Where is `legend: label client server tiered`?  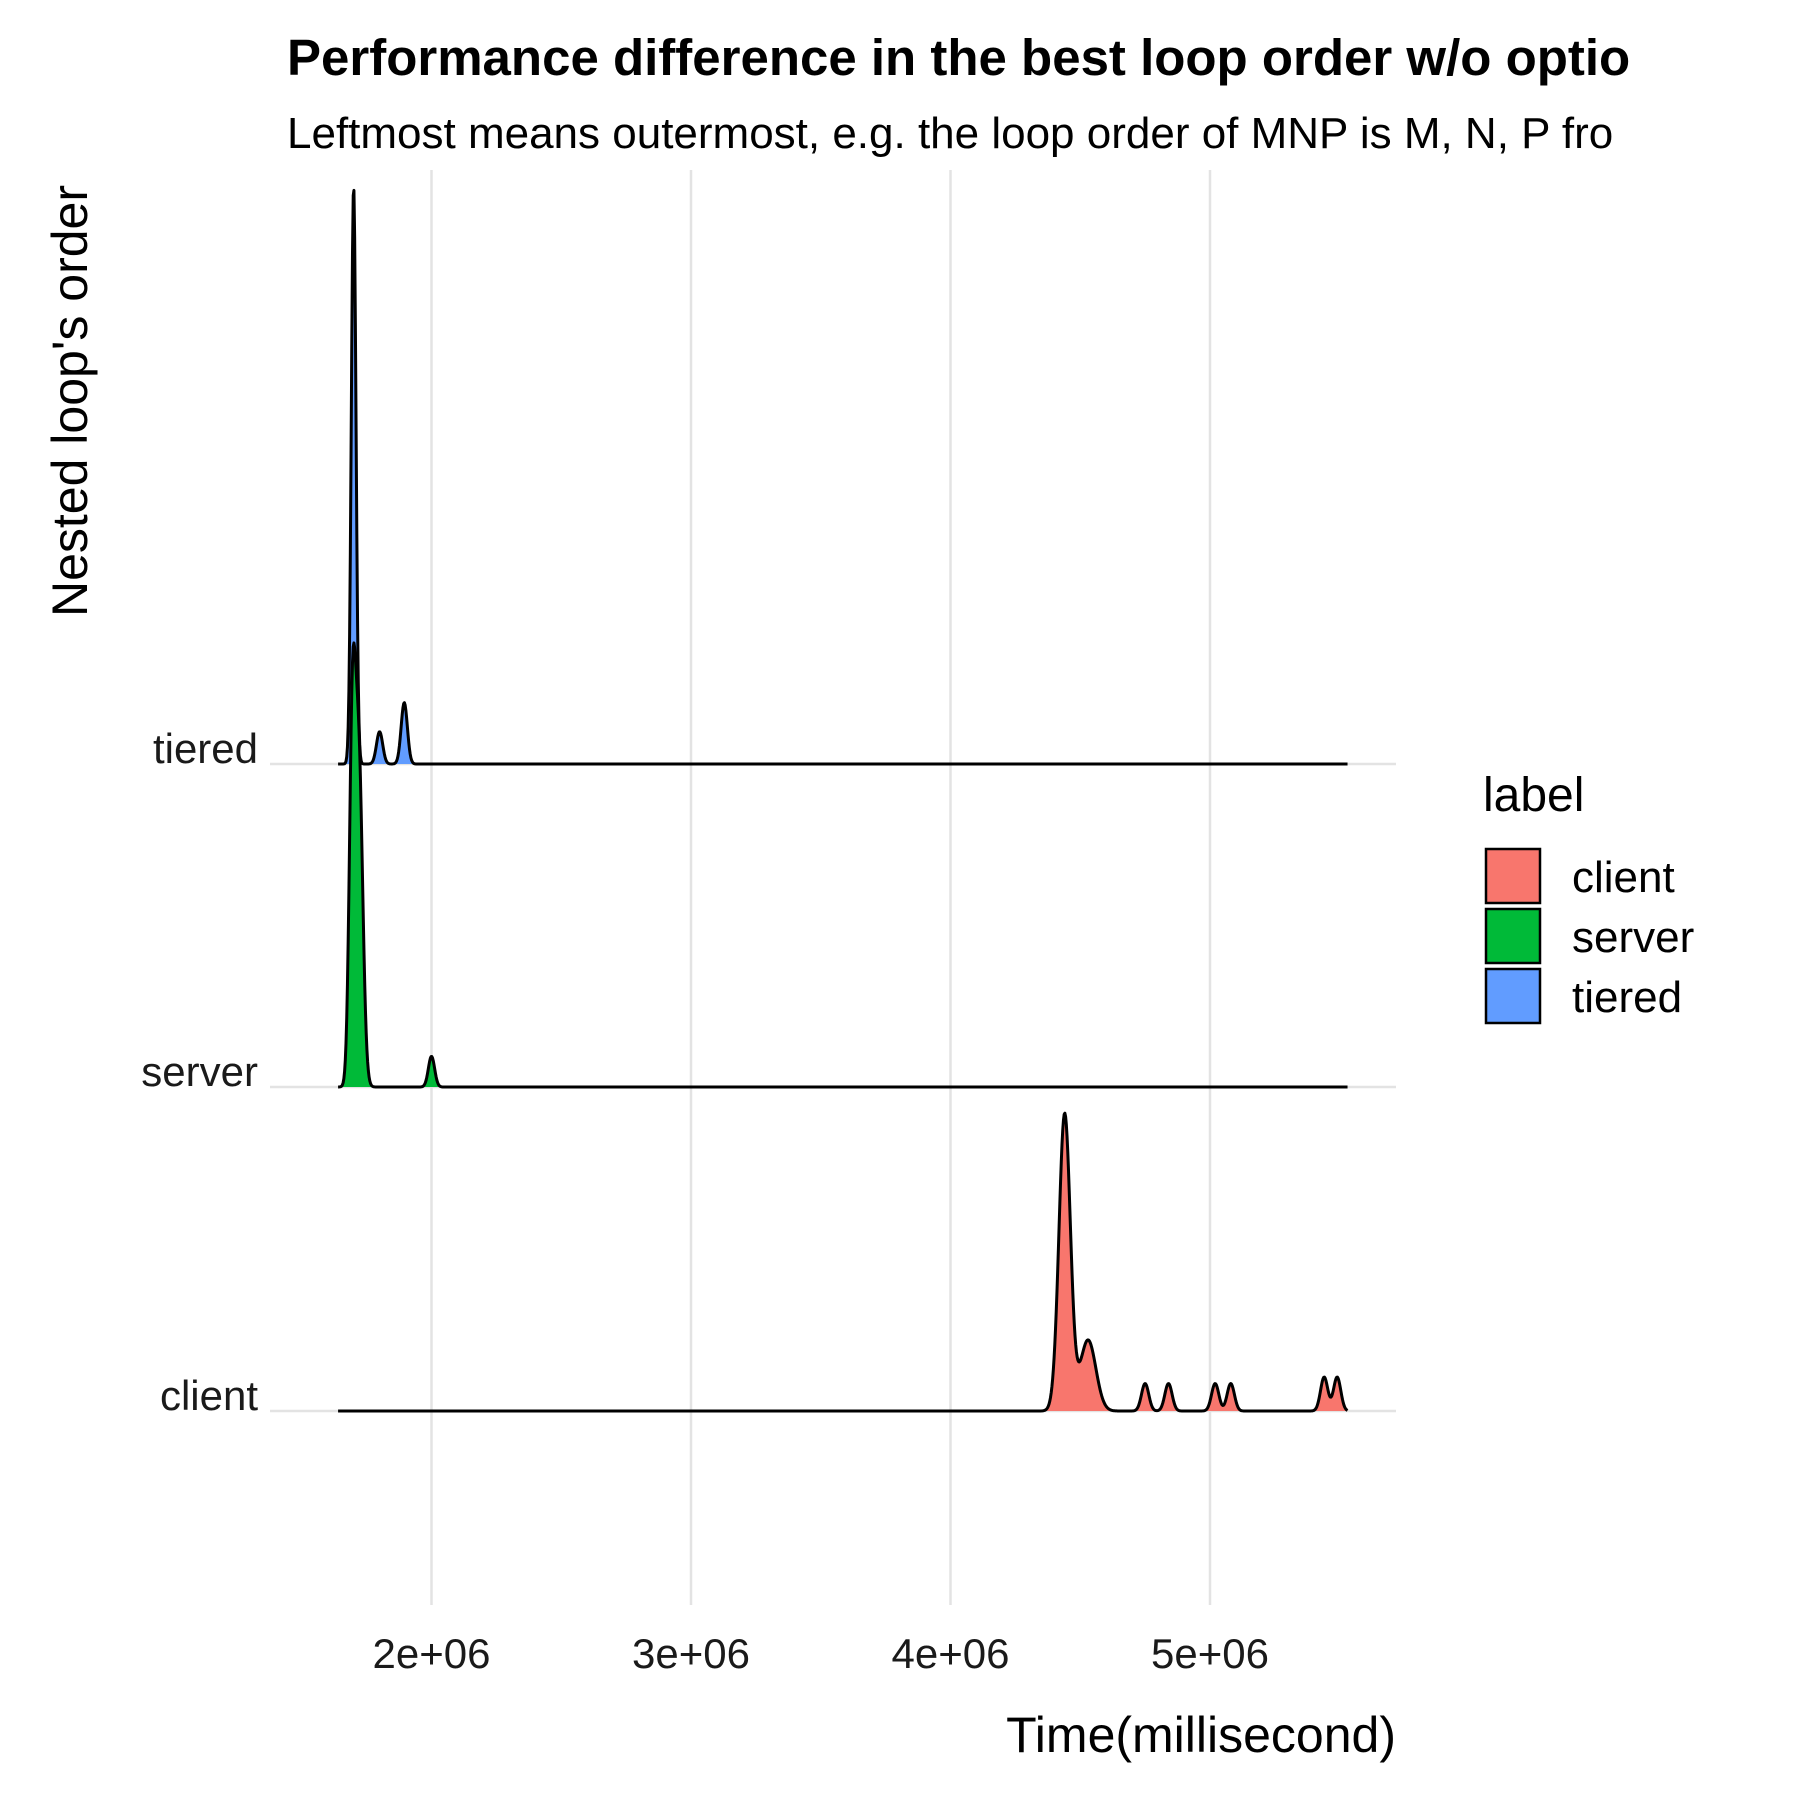
legend: label client server tiered is located at coordinates (1588, 897).